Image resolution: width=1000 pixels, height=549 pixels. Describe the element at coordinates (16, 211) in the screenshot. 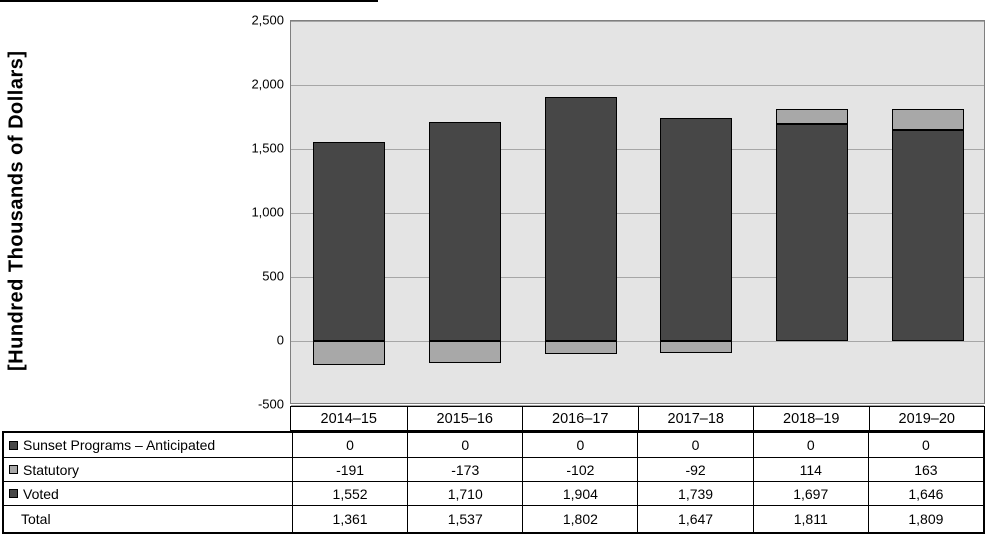

I see `y-axis-title: [Hundred Thousands of Dollars]` at that location.